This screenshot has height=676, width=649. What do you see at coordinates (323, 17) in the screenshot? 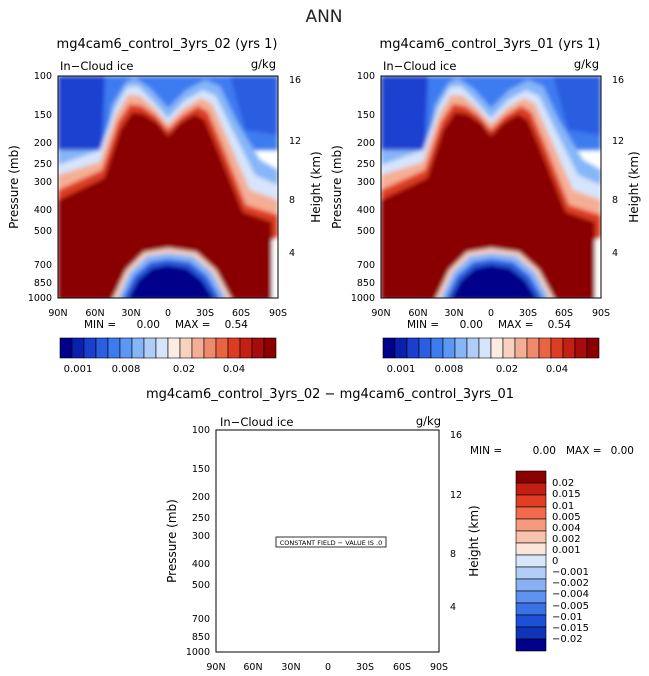
I see `figure-title: ANN` at bounding box center [323, 17].